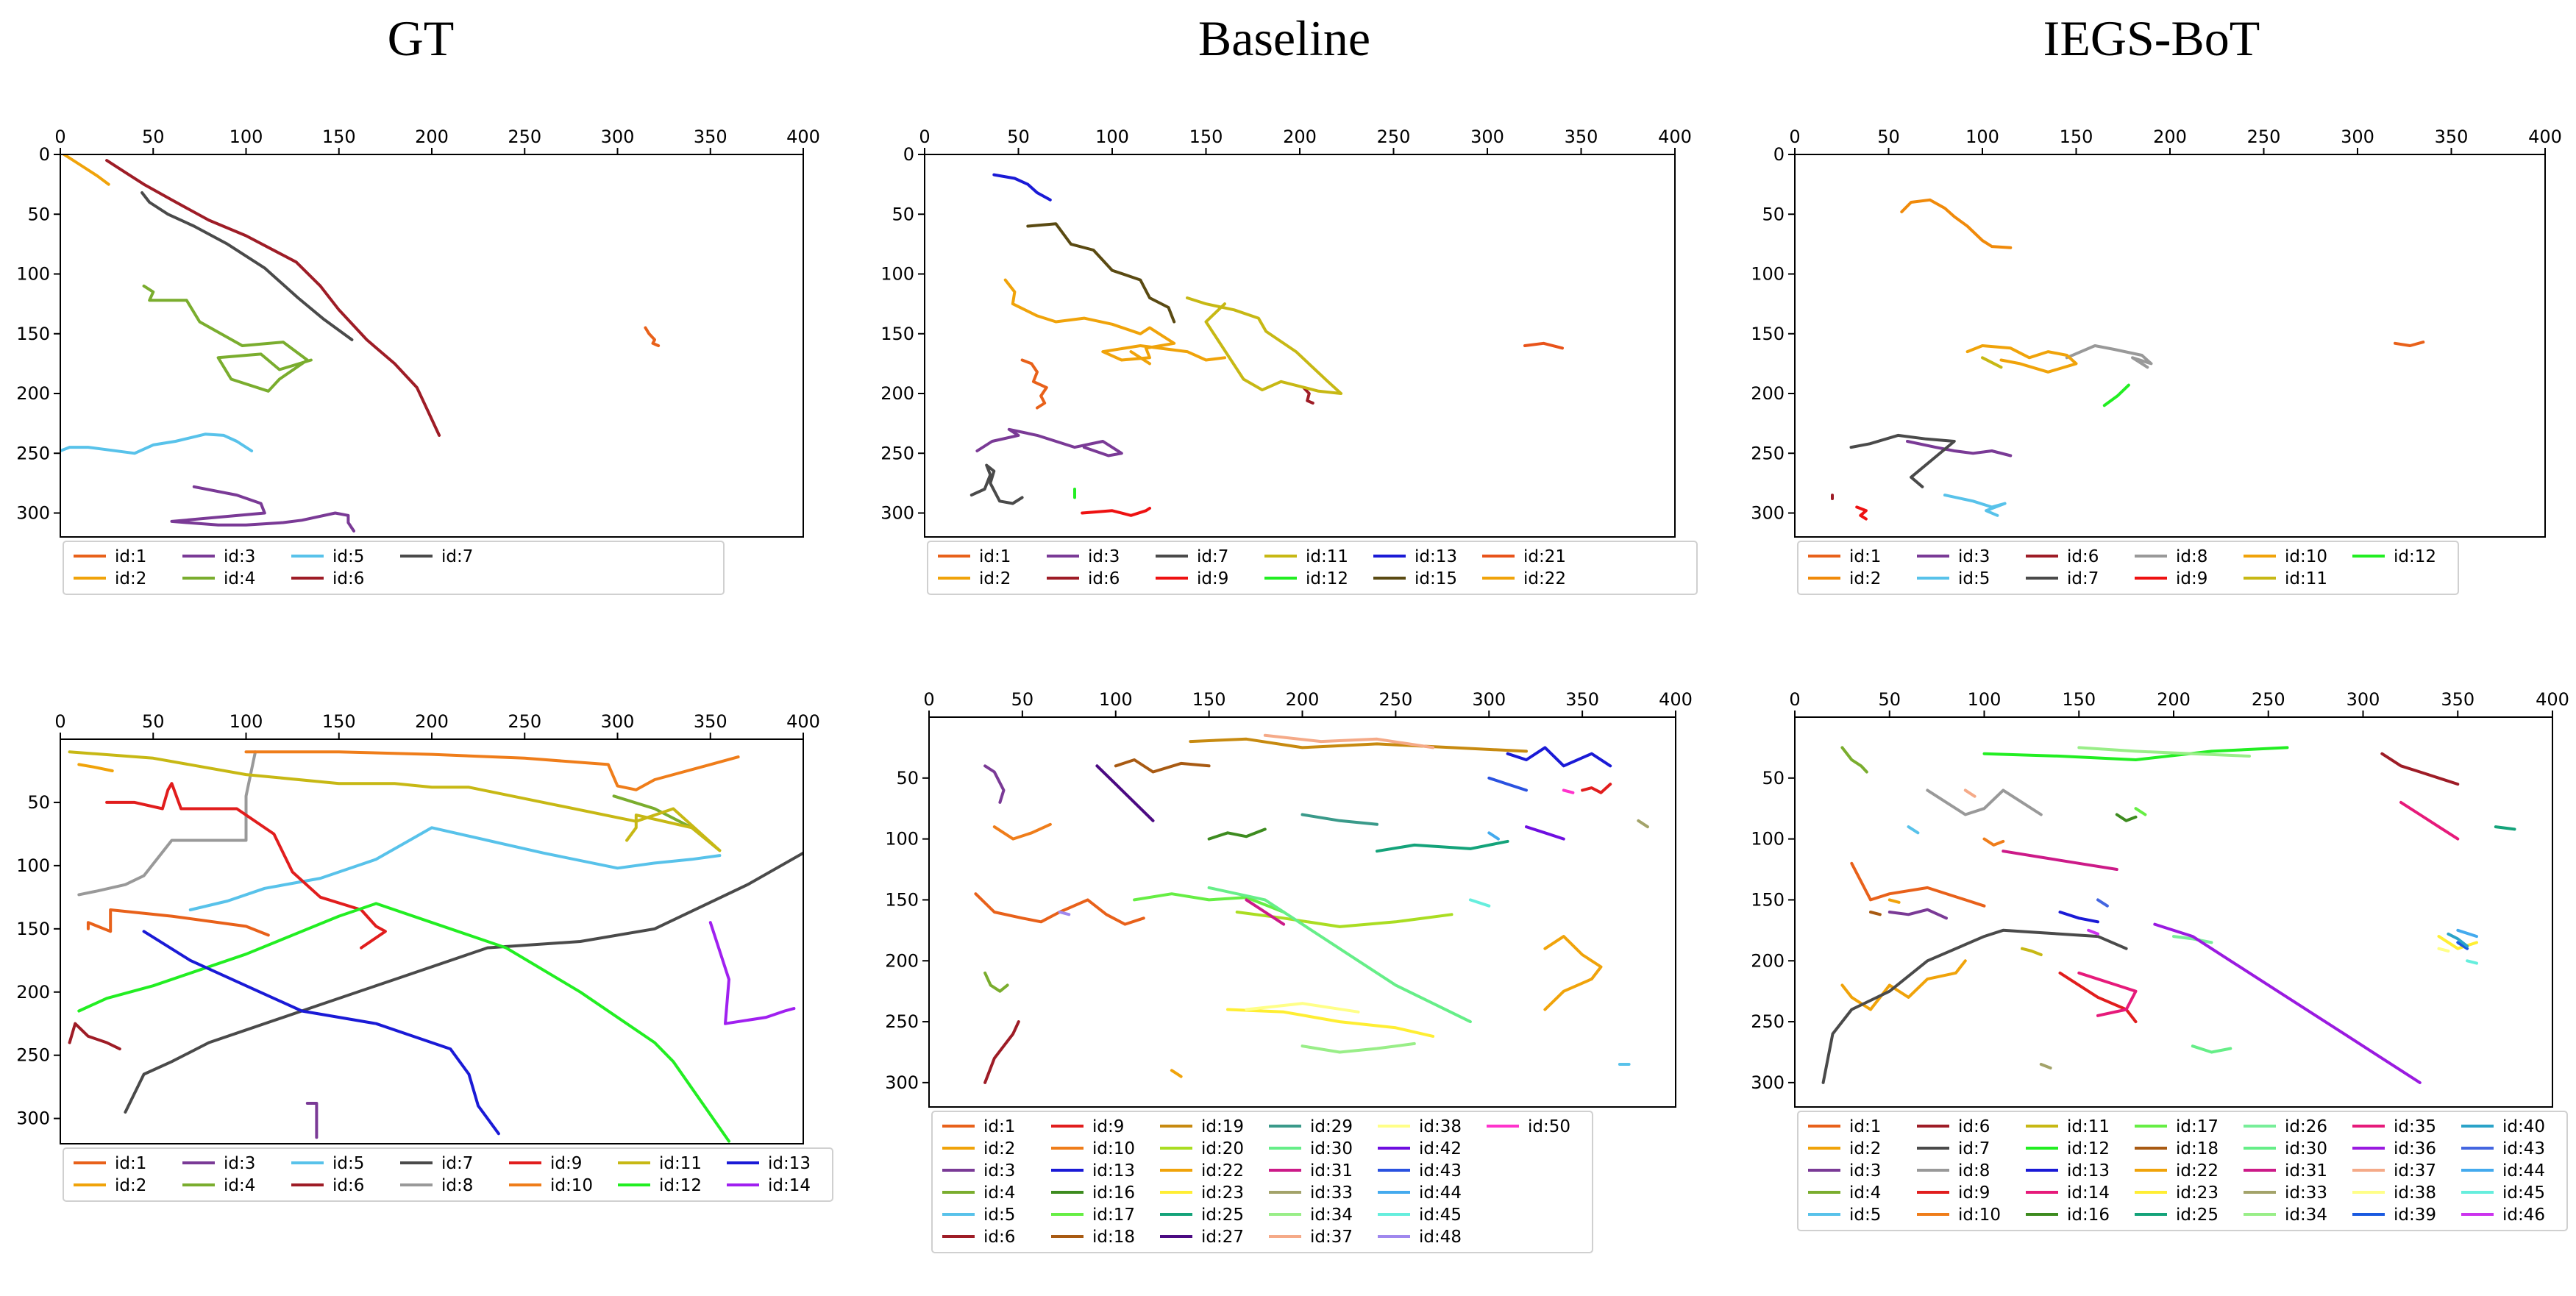 Image resolution: width=2576 pixels, height=1296 pixels. I want to click on legend-label: id:9, so click(1108, 1126).